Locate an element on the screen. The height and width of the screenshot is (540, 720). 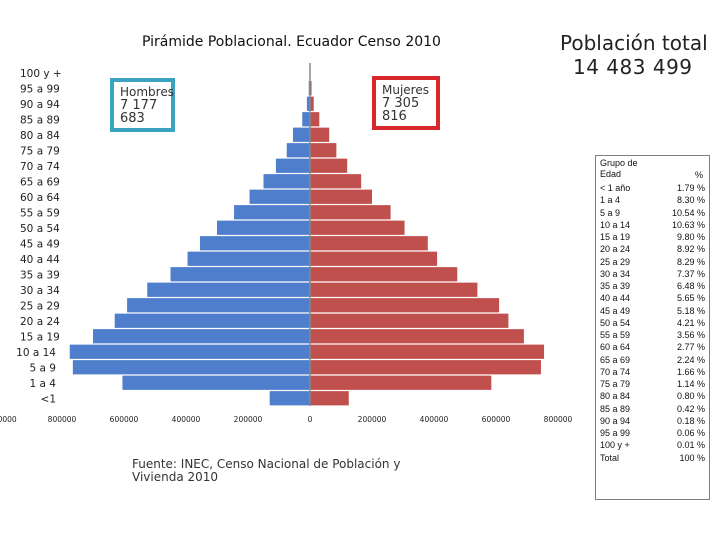
table-row: 30 a 34 7.37 % is located at coordinates (652, 275).